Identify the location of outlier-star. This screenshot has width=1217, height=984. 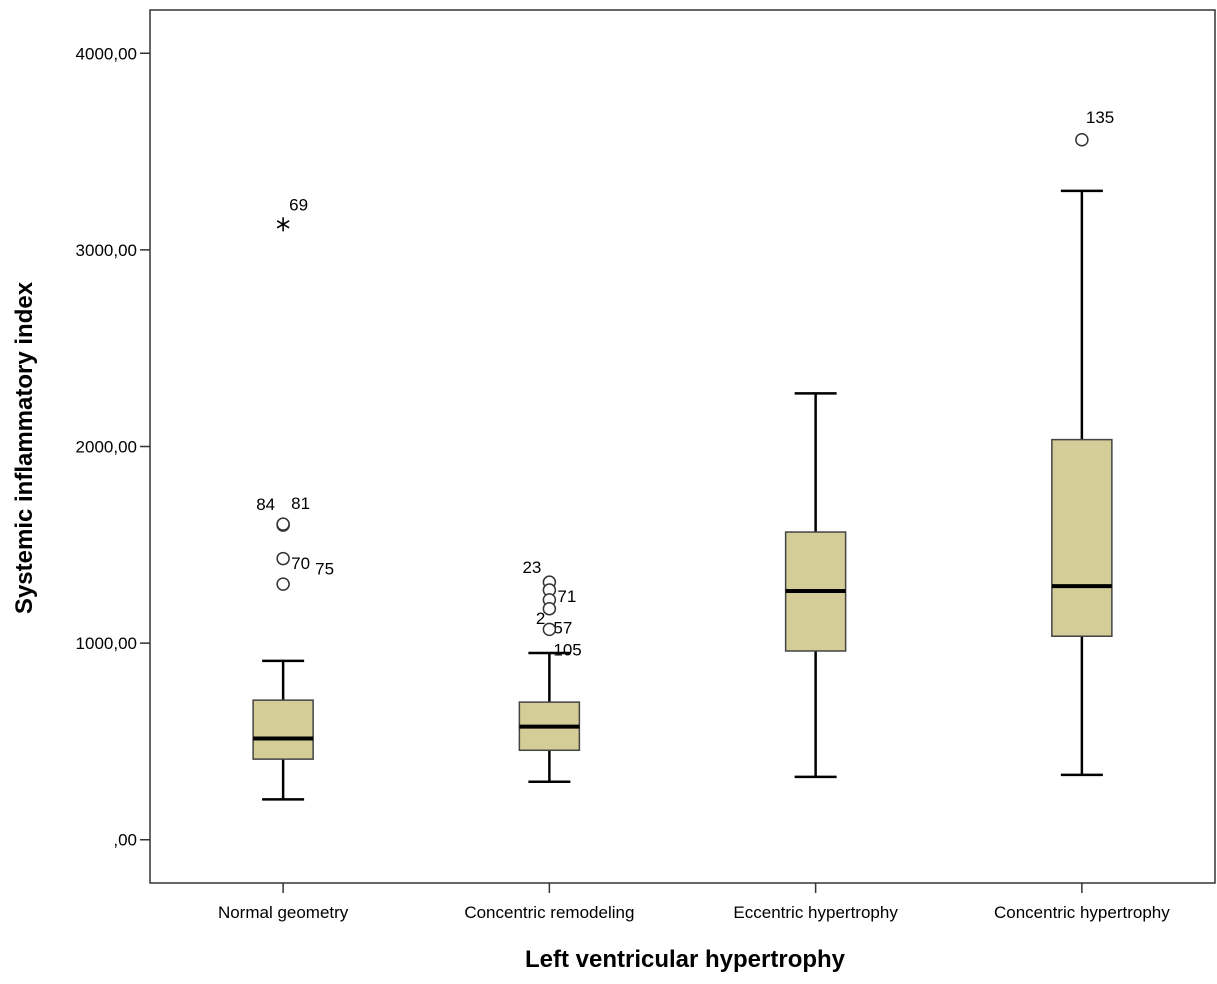
(283, 224).